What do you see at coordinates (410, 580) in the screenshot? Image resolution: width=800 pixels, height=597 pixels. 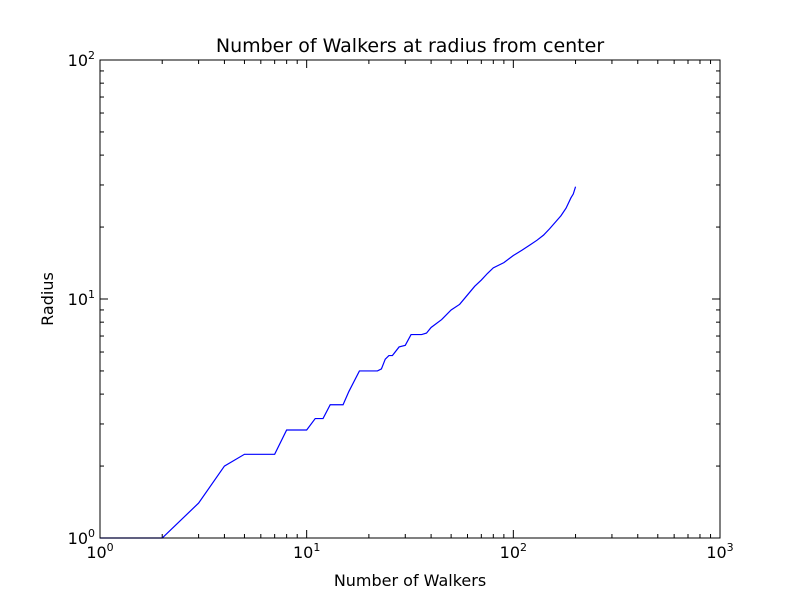 I see `x-axis-label: Number of Walkers` at bounding box center [410, 580].